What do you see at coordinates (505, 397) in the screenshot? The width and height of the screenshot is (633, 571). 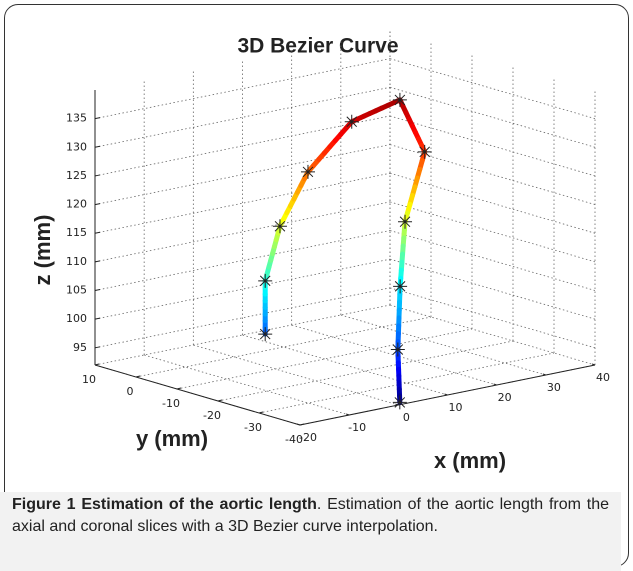 I see `x-tick-label: 20` at bounding box center [505, 397].